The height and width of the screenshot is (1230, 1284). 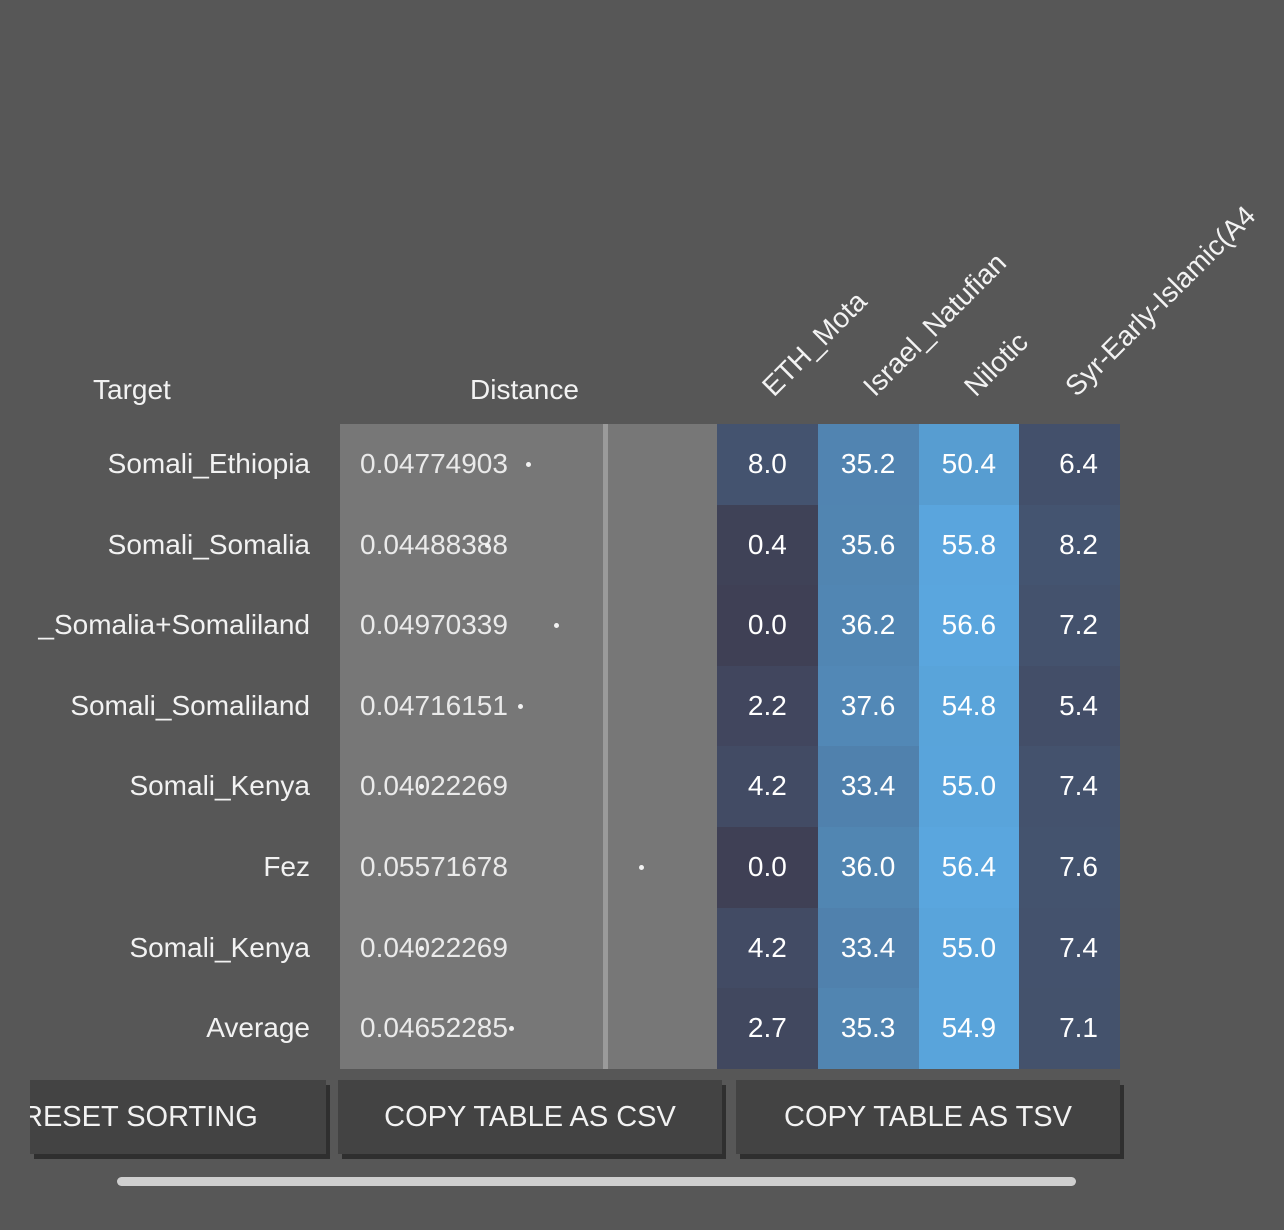 What do you see at coordinates (528, 706) in the screenshot?
I see `distance-row: 0.04716151` at bounding box center [528, 706].